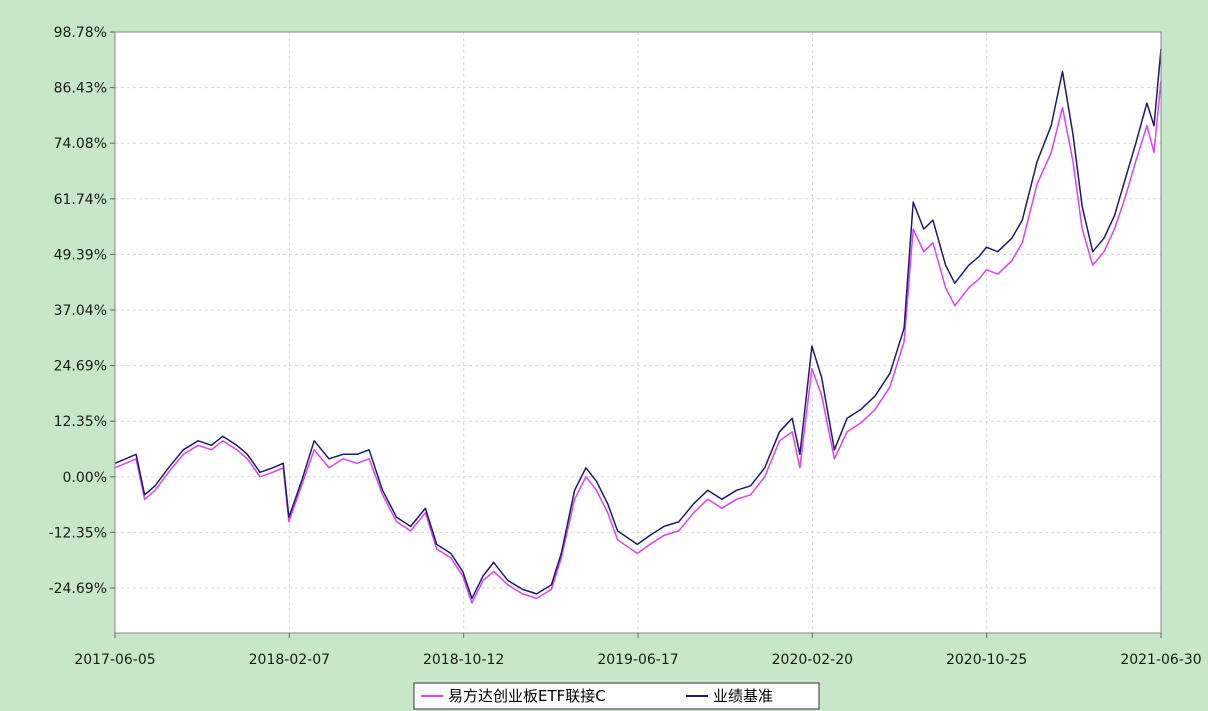 The height and width of the screenshot is (711, 1208). What do you see at coordinates (85, 478) in the screenshot?
I see `y-tick-label: 0.00%` at bounding box center [85, 478].